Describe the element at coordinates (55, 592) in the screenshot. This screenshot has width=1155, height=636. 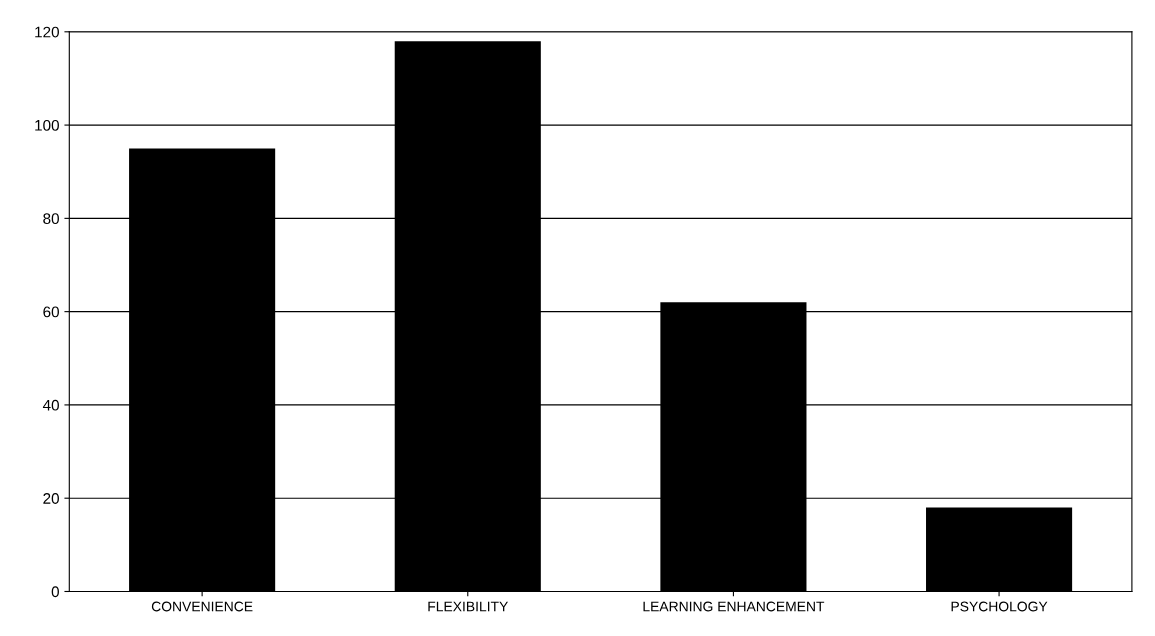
I see `y-tick-label: 0` at that location.